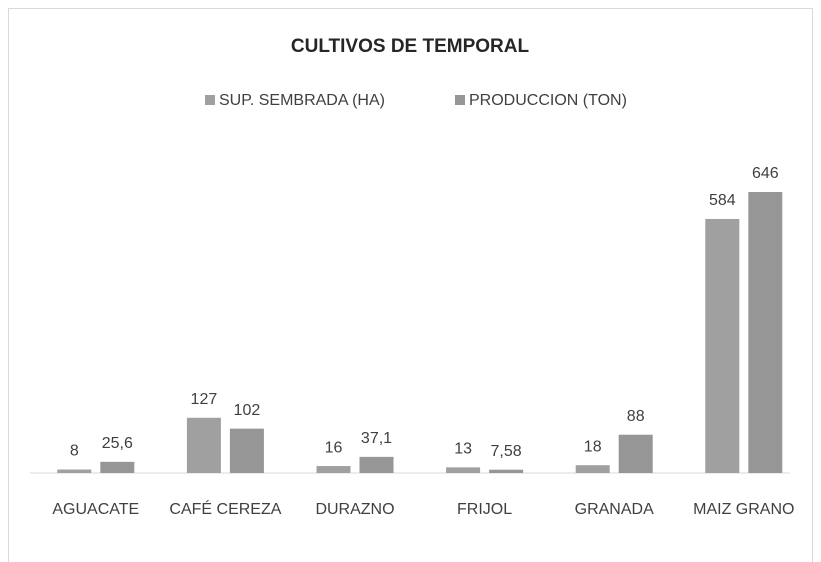 This screenshot has width=821, height=562. Describe the element at coordinates (334, 447) in the screenshot. I see `value-label: 16` at that location.